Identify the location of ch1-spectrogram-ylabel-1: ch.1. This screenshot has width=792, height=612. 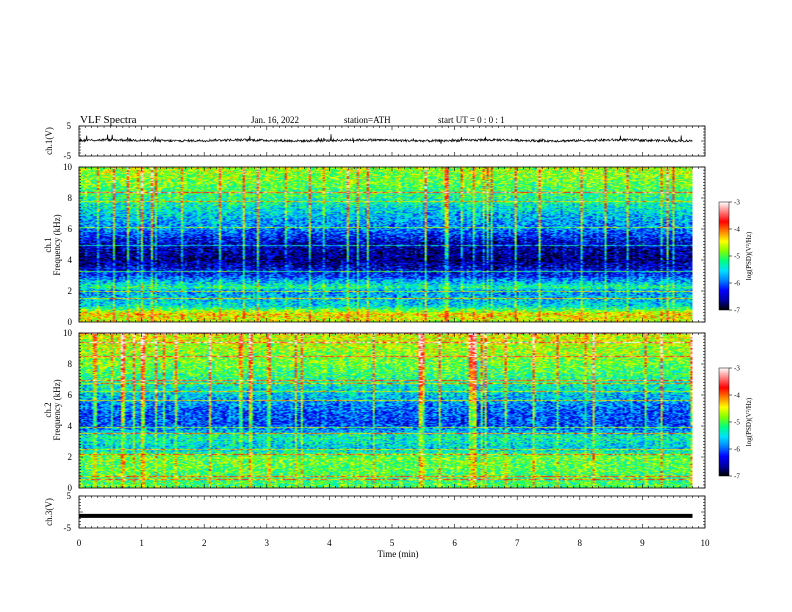
(48, 244).